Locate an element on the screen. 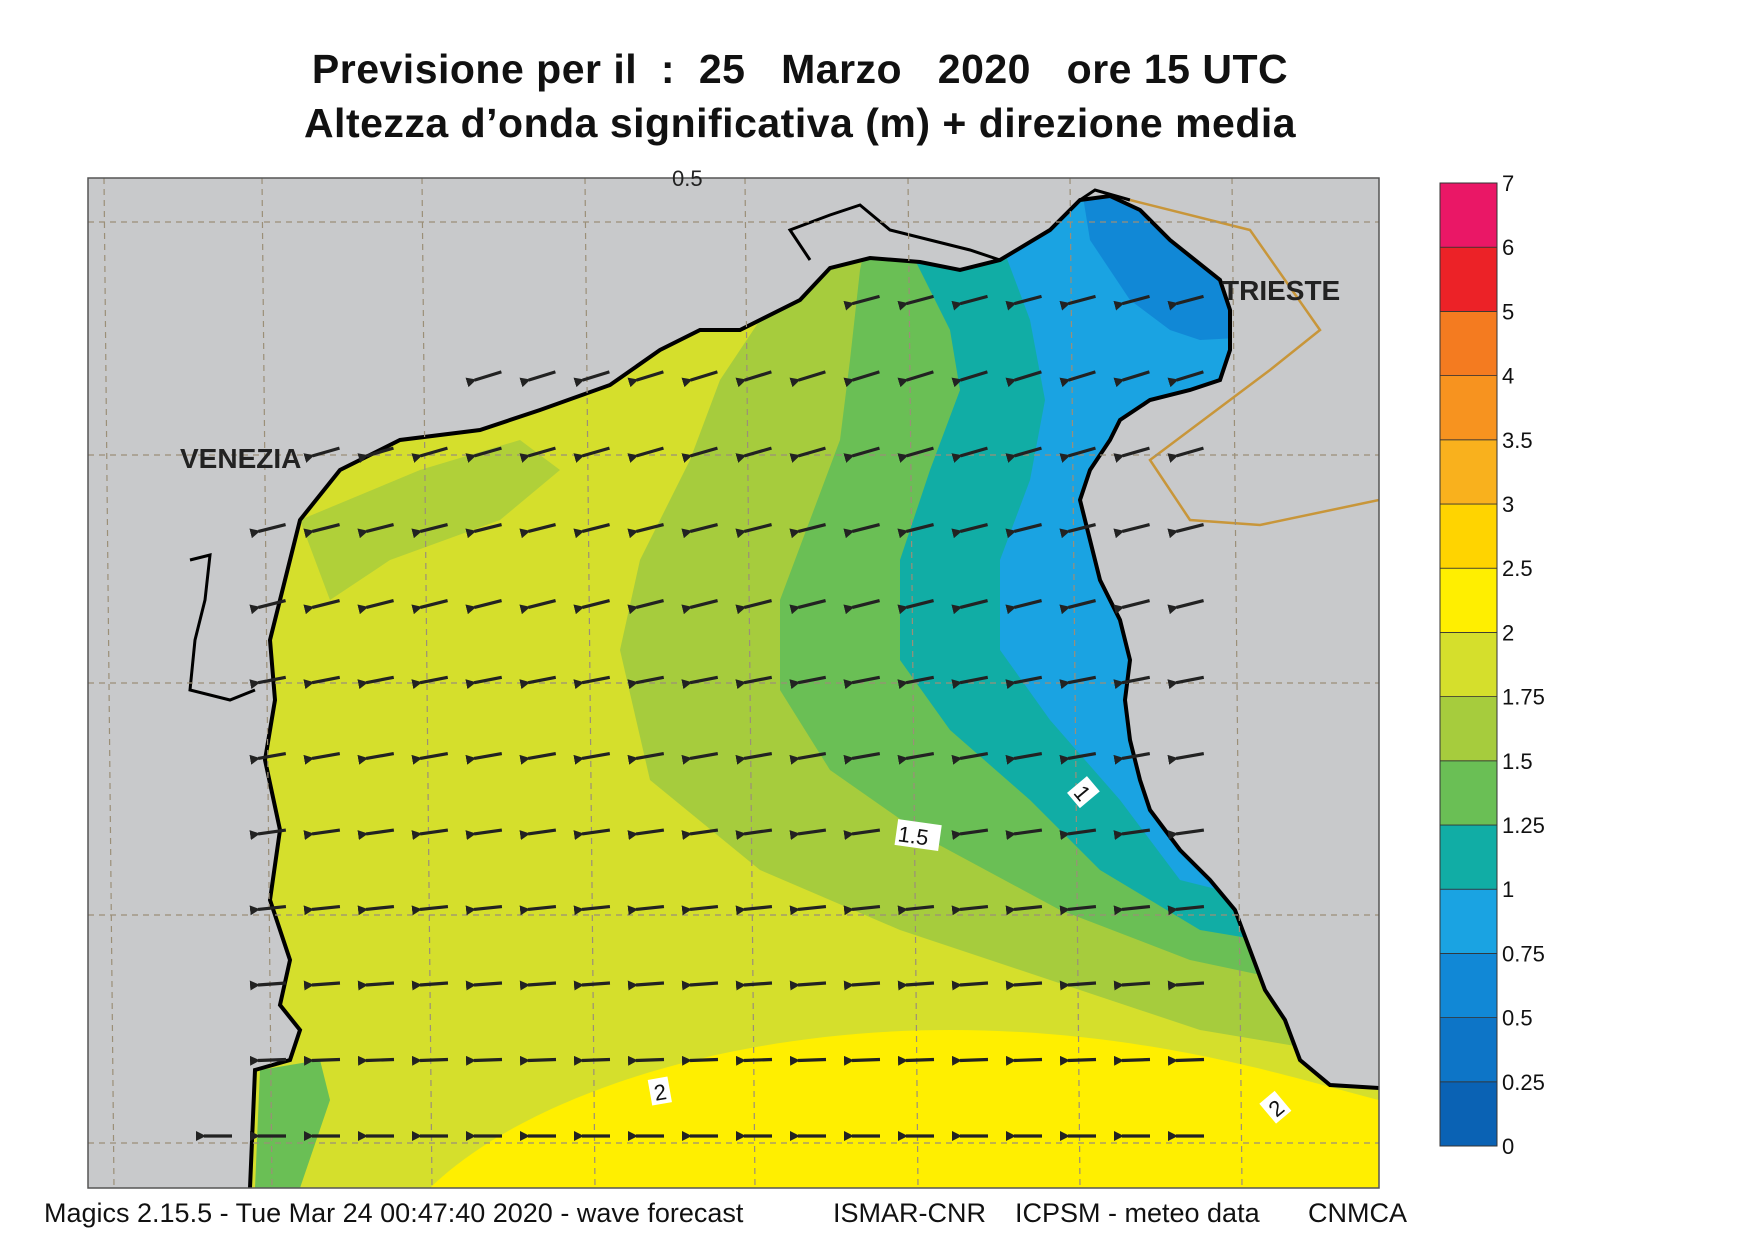  contour-label: 1.5 is located at coordinates (913, 835).